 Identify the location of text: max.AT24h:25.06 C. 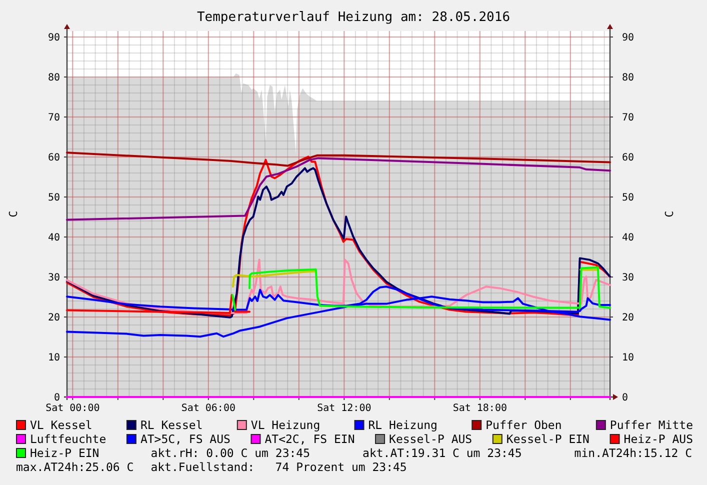
(75, 467).